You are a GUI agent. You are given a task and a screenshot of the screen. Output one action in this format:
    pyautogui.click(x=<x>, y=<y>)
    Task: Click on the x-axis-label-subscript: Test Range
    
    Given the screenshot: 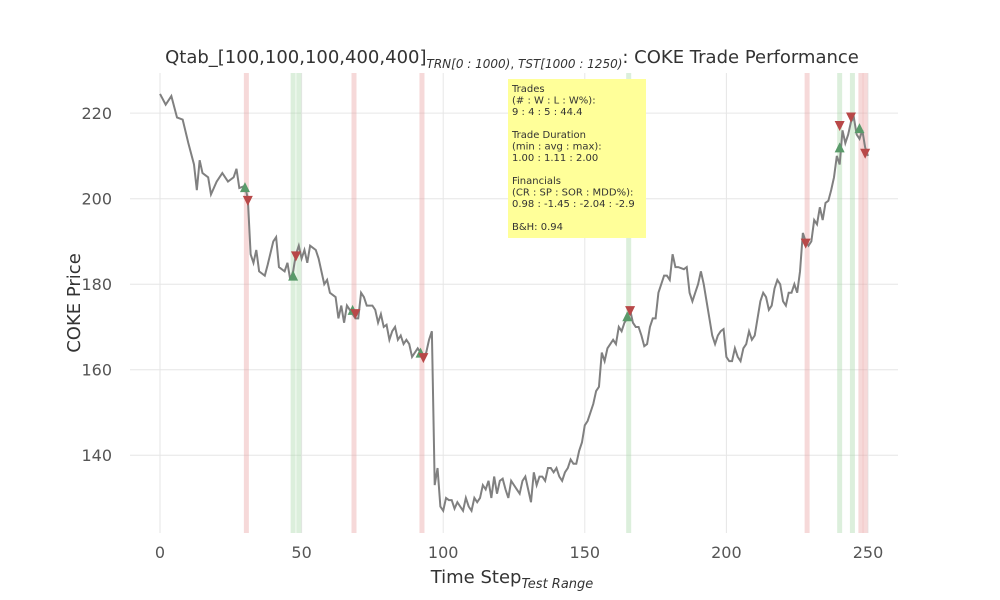 What is the action you would take?
    pyautogui.click(x=557, y=584)
    